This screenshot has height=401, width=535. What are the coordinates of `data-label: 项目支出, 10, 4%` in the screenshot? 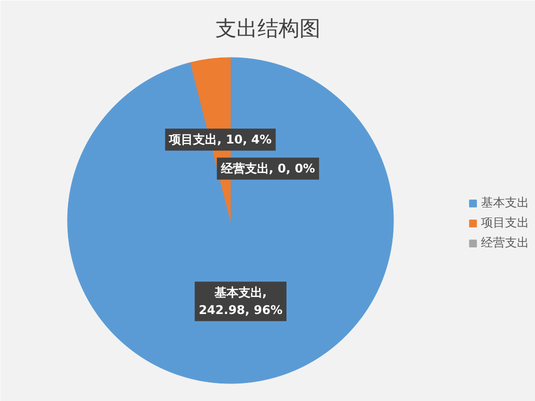 It's located at (220, 139).